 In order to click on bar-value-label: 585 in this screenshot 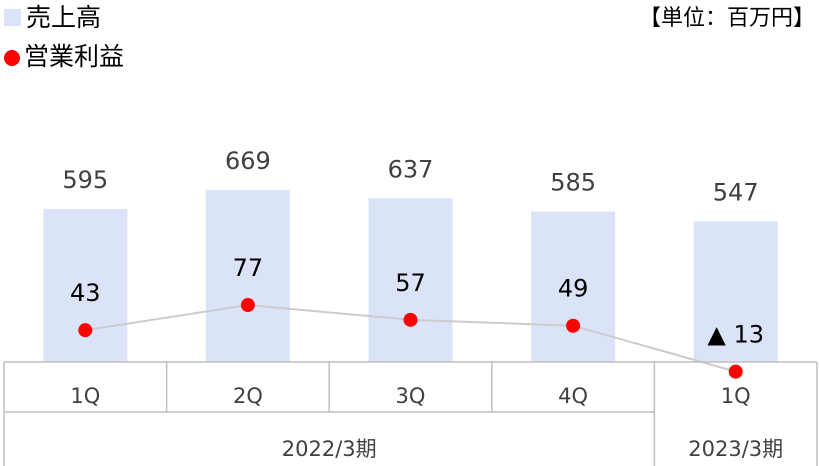, I will do `click(573, 183)`.